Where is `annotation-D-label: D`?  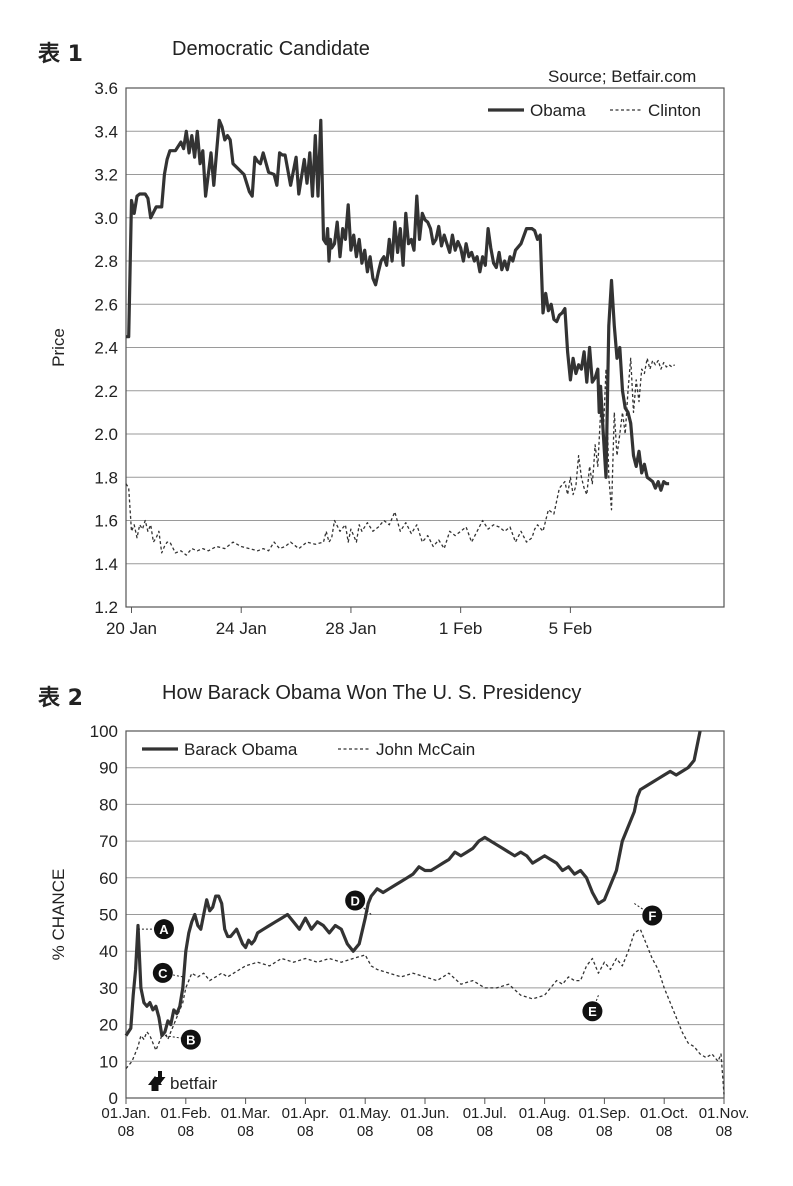
annotation-D-label: D is located at coordinates (354, 901).